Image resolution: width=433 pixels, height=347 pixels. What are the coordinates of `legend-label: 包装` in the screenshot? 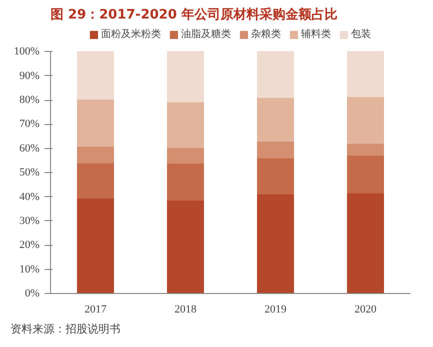 It's located at (361, 34).